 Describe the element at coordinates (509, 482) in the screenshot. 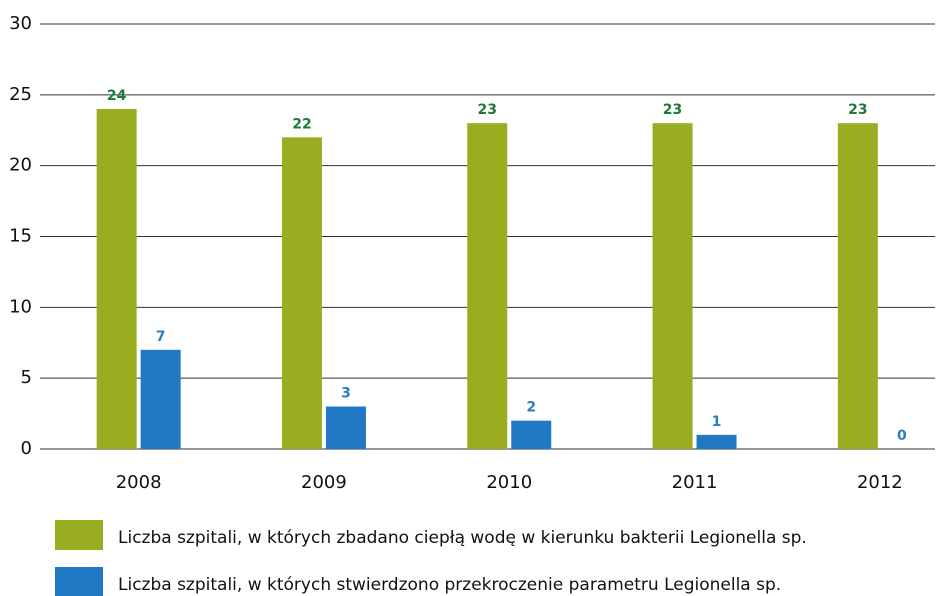

I see `x-tick-label: 2010` at that location.